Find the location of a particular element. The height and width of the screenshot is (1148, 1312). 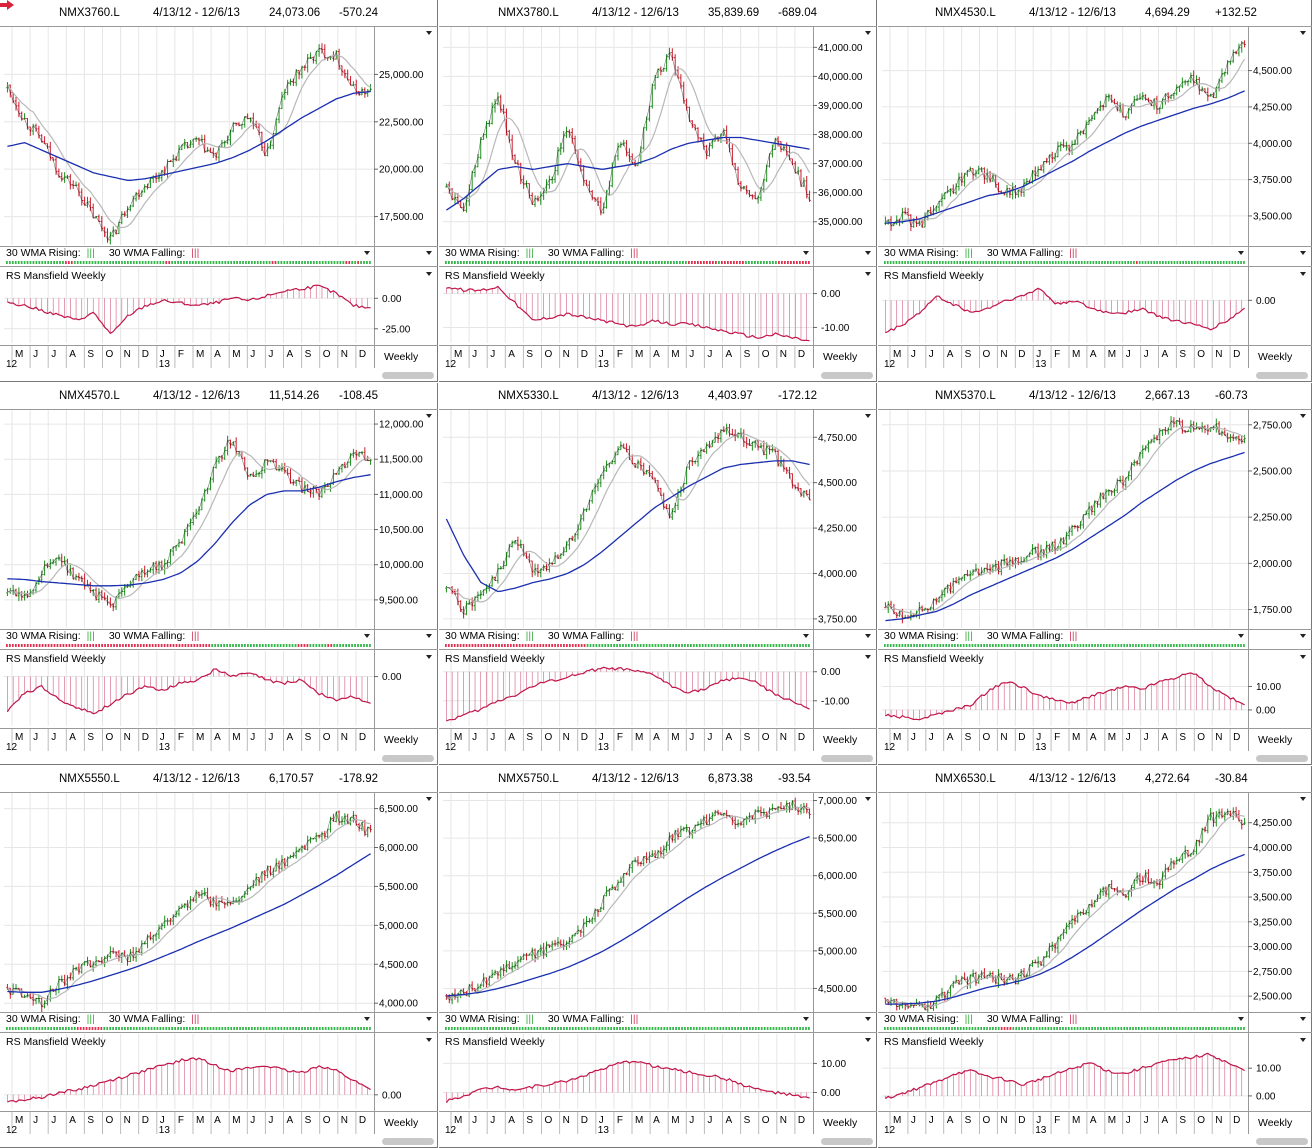

header-symbol: NMX3780.L is located at coordinates (528, 13).